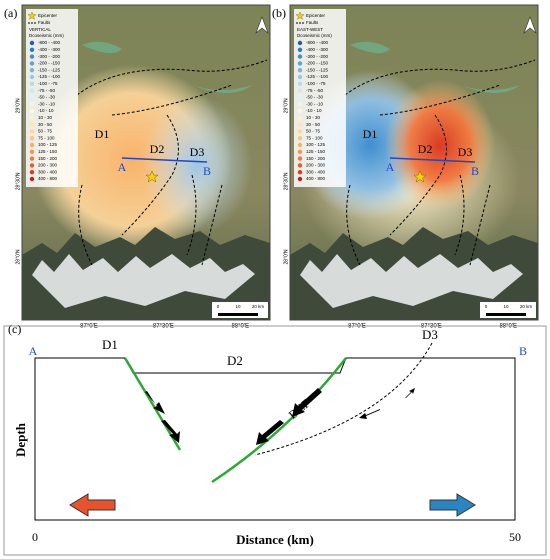  Describe the element at coordinates (486, 306) in the screenshot. I see `scale-label: 0` at that location.